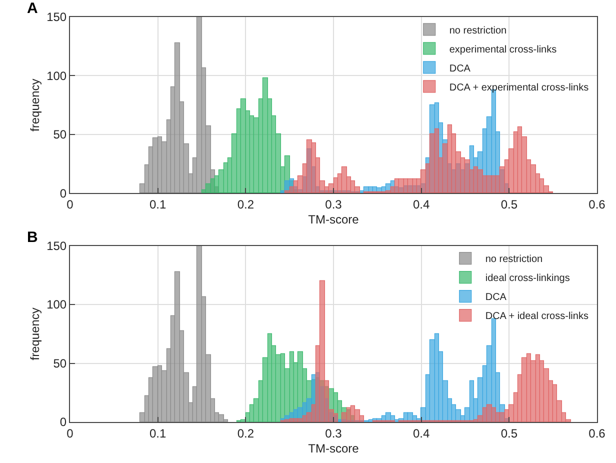 The height and width of the screenshot is (463, 616). What do you see at coordinates (32, 8) in the screenshot?
I see `text: A` at bounding box center [32, 8].